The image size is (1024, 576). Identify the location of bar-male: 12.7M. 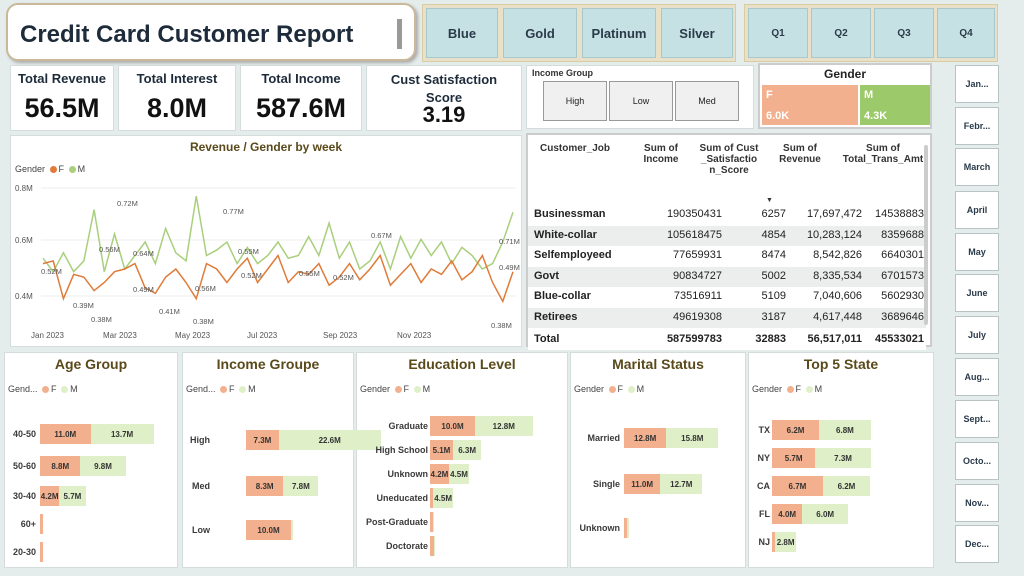
(681, 484).